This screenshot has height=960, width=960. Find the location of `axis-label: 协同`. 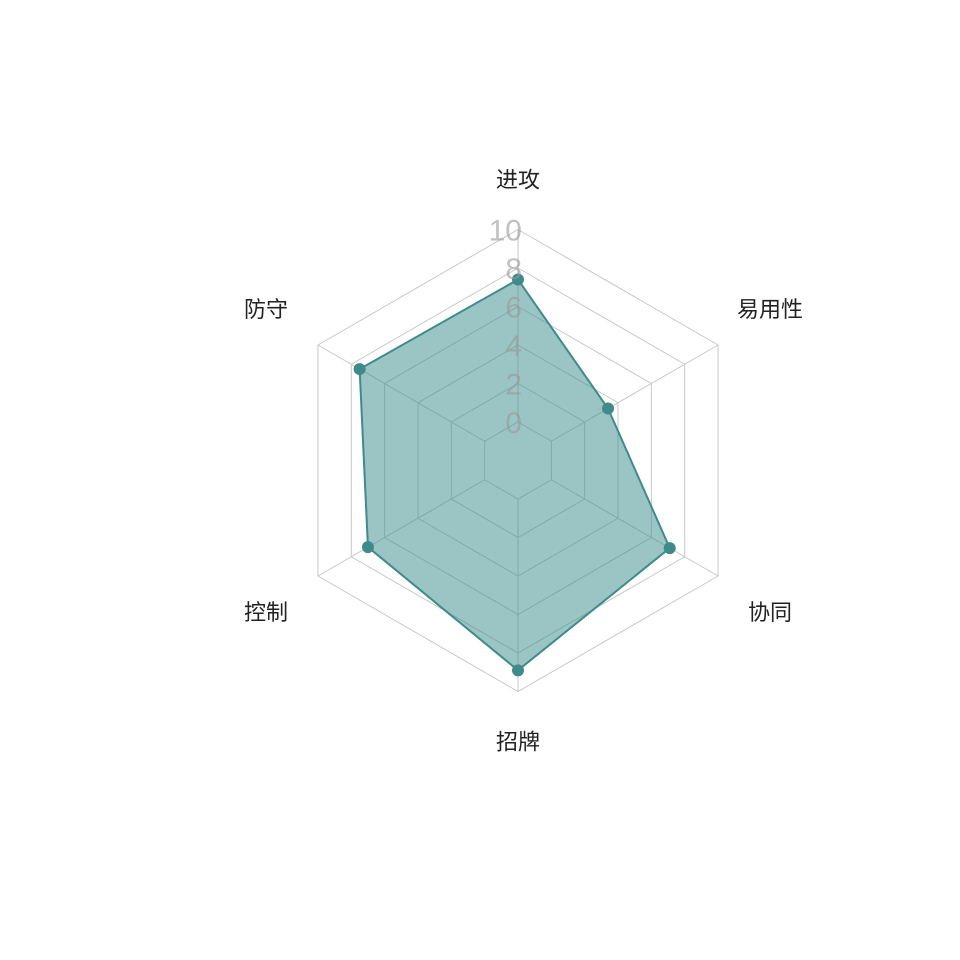

axis-label: 协同 is located at coordinates (770, 613).